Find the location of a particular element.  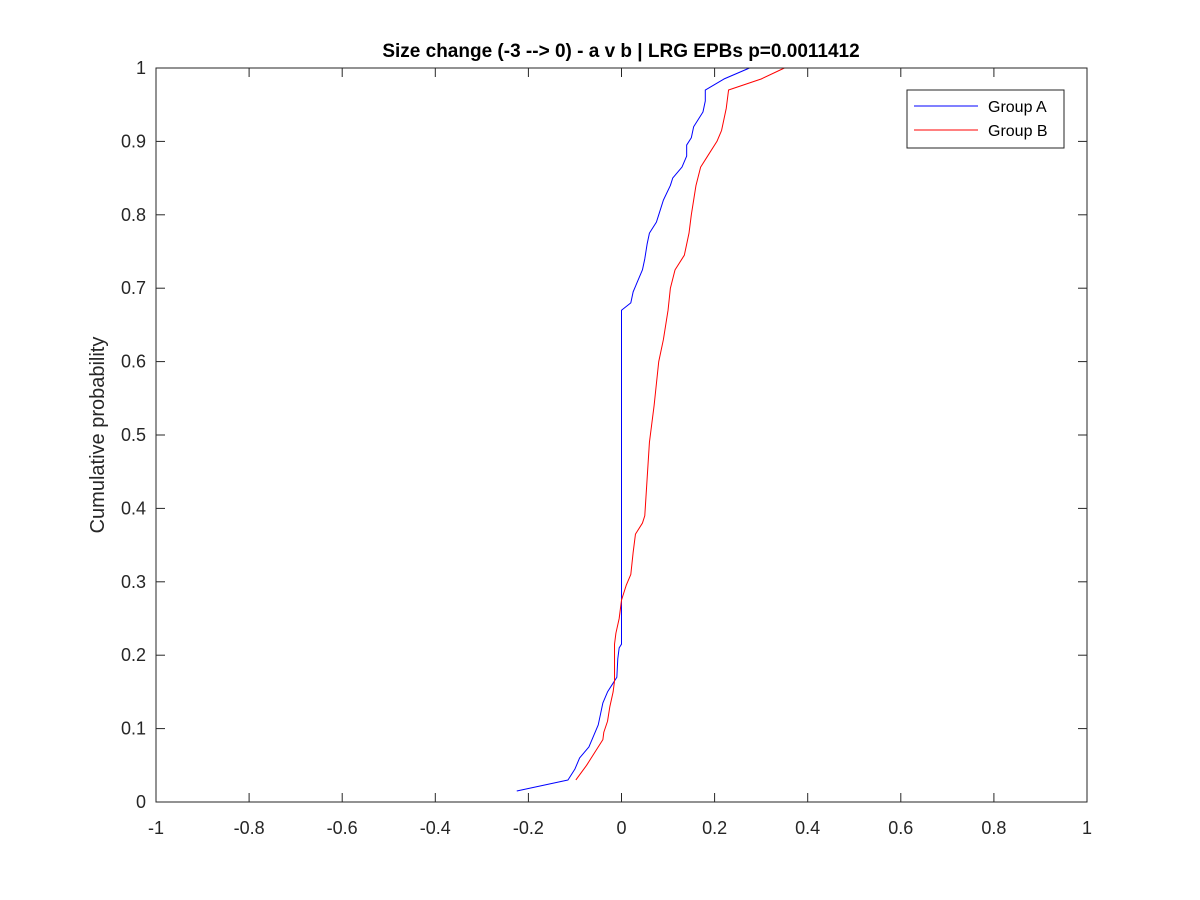

y-tick-label: 0.7 is located at coordinates (133, 288).